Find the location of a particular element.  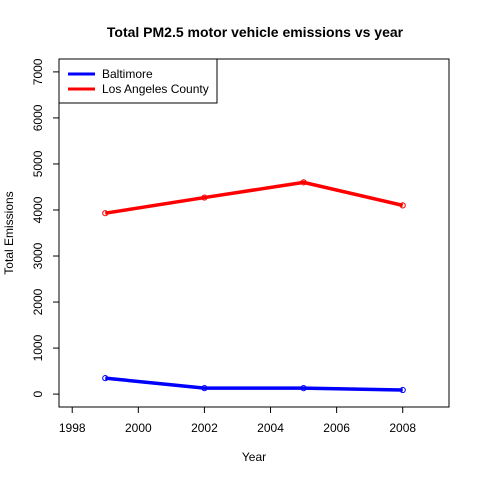

y-axis: 0 1000 2000 3000 4000 5000 6000 7000 is located at coordinates (45, 227).